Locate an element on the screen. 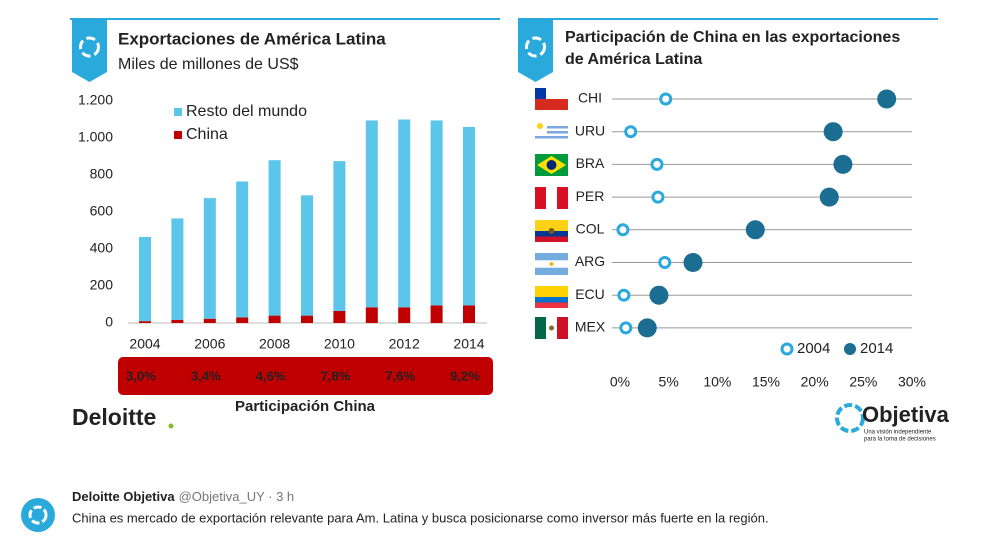  x-tick-label: 2004 is located at coordinates (144, 344).